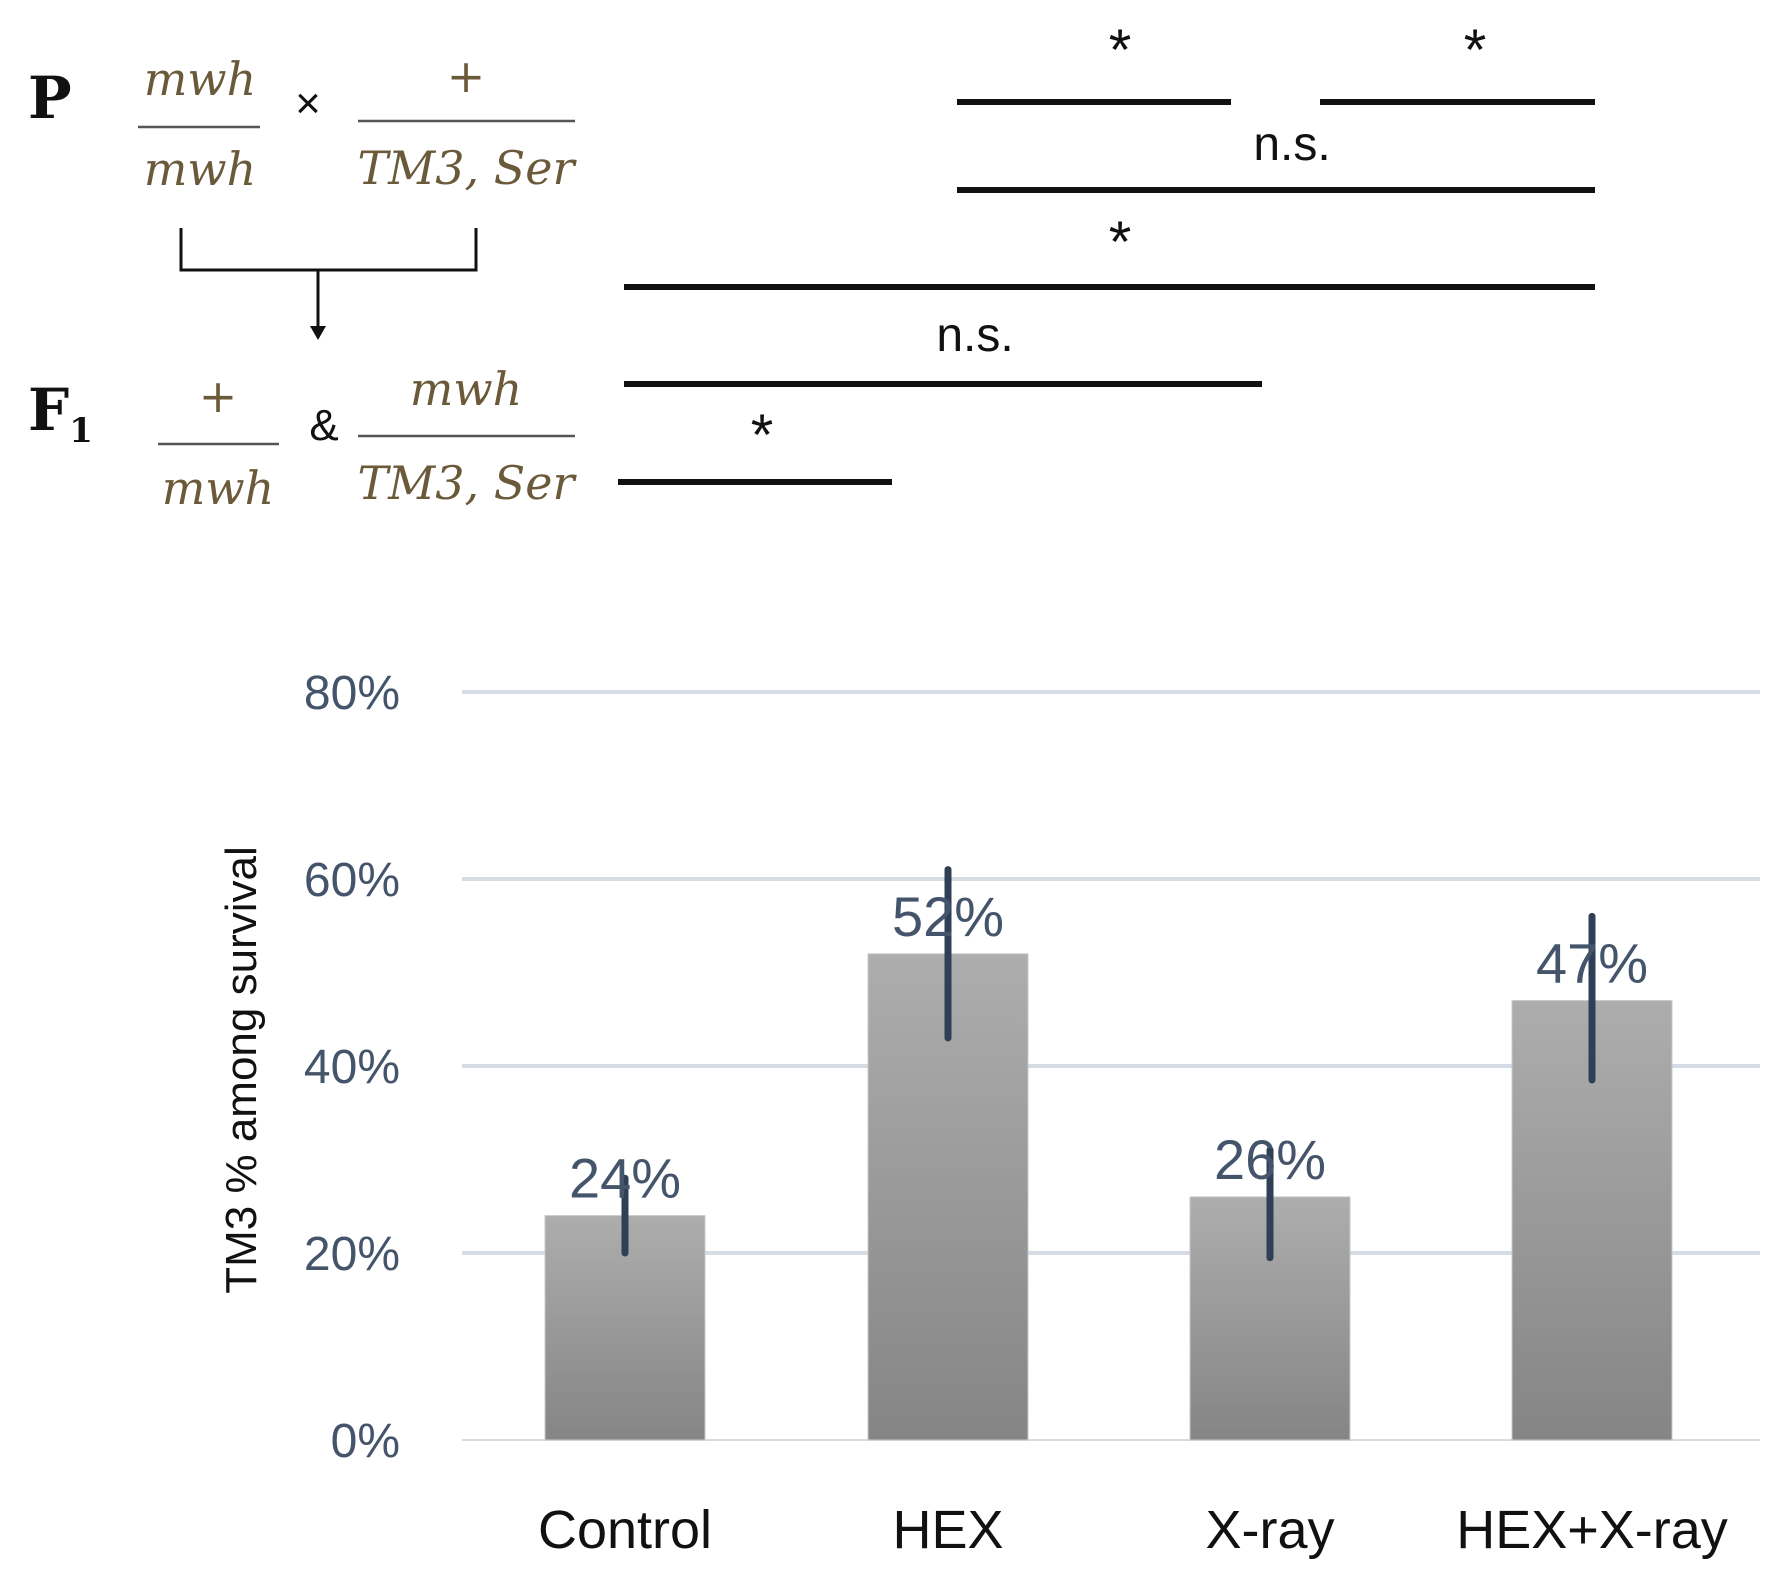 The image size is (1768, 1575). What do you see at coordinates (1592, 963) in the screenshot?
I see `data-label: 47%` at bounding box center [1592, 963].